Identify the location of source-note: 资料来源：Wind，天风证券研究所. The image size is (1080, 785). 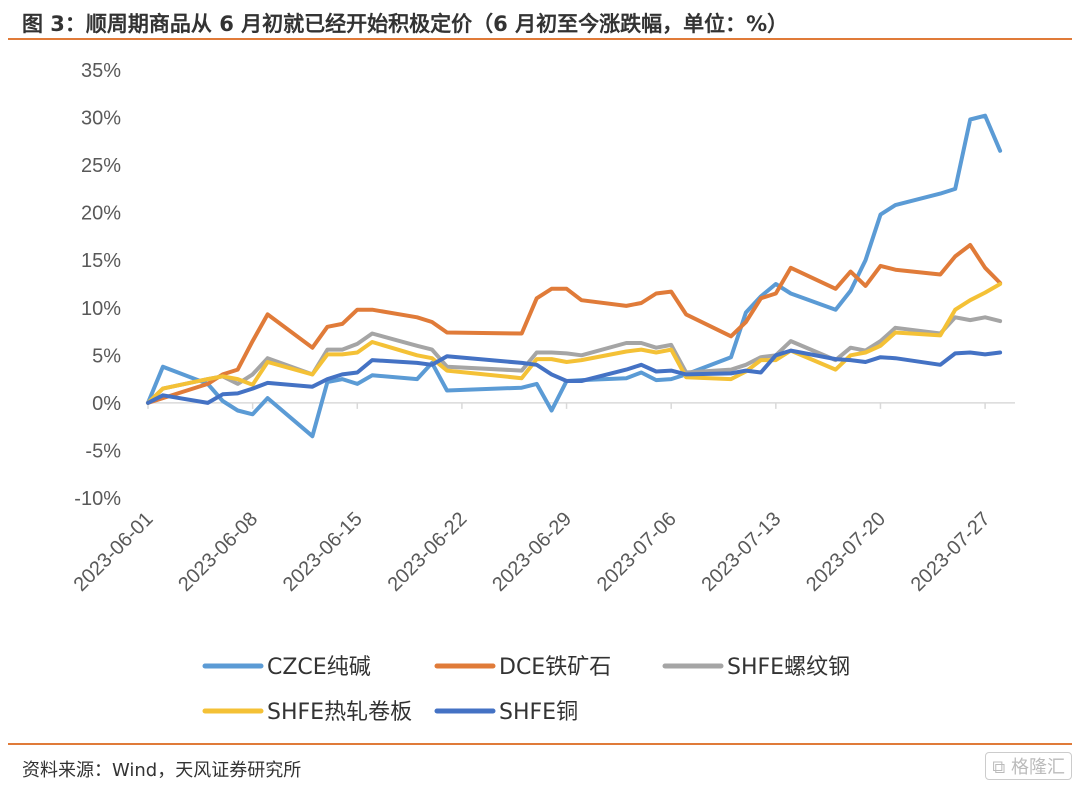
(162, 770).